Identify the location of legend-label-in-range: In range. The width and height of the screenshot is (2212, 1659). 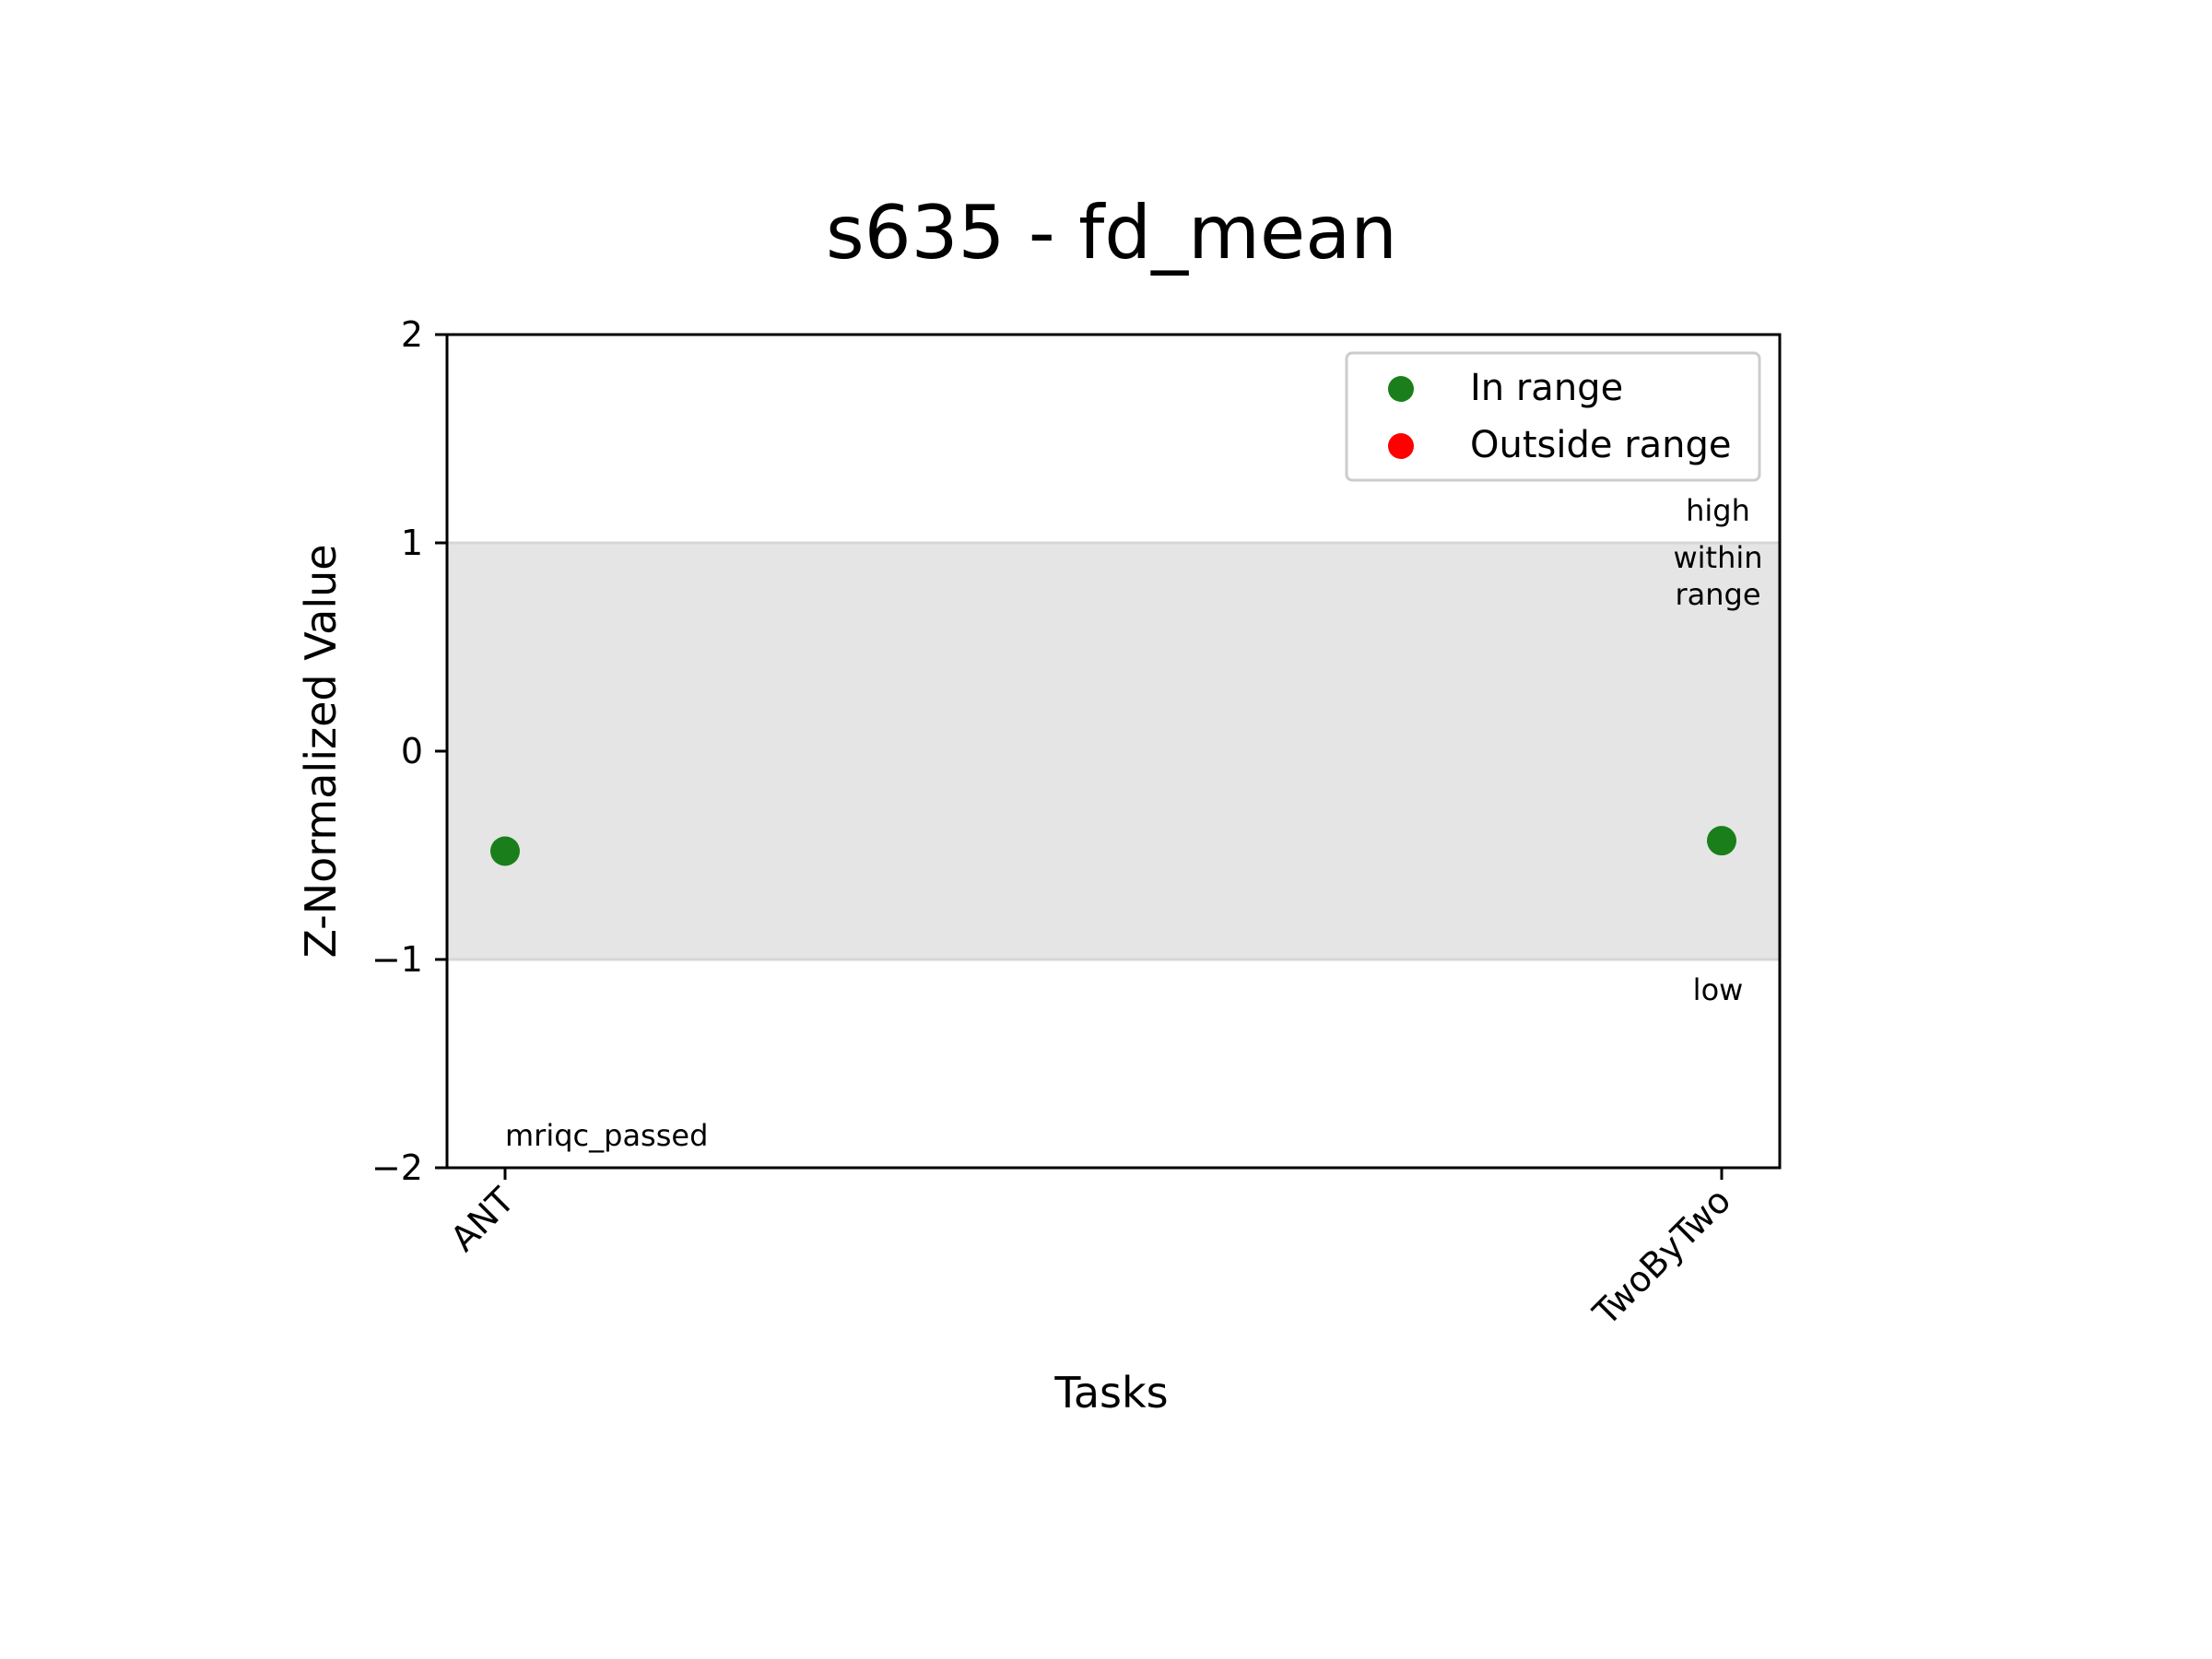
(1546, 388).